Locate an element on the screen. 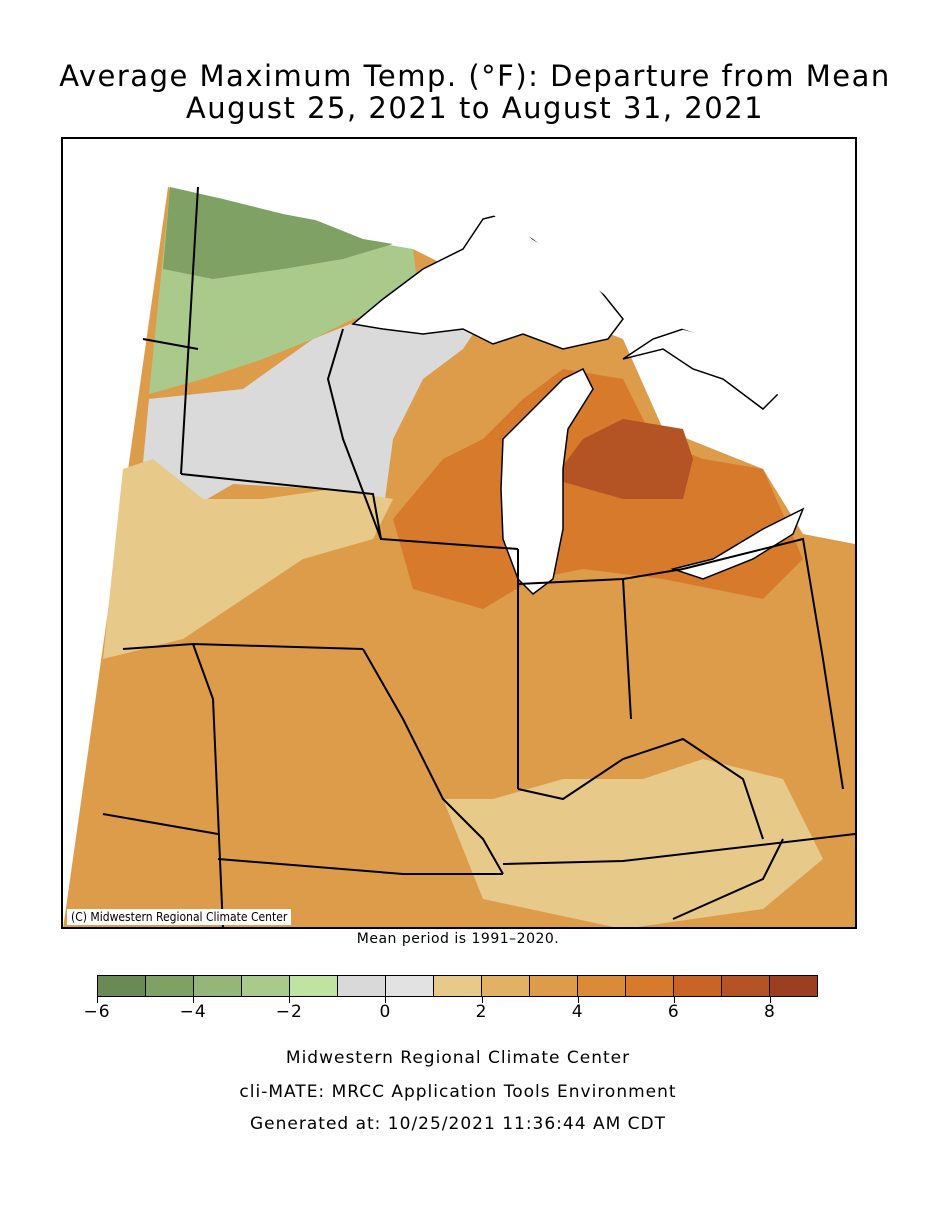  legend-tick-label: 0 is located at coordinates (385, 1012).